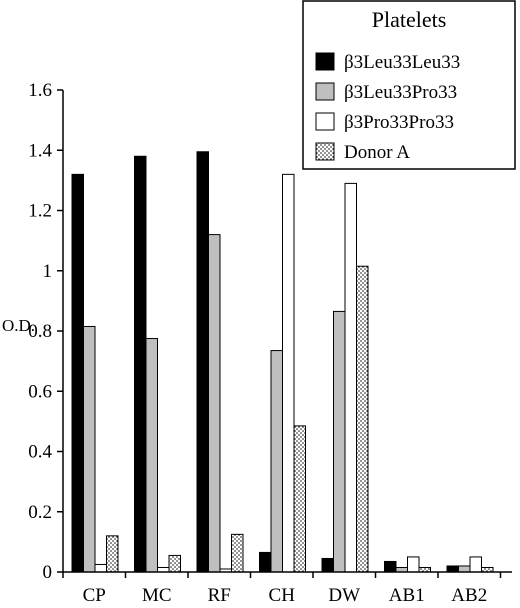 This screenshot has height=608, width=520. I want to click on legend-box, so click(409, 85).